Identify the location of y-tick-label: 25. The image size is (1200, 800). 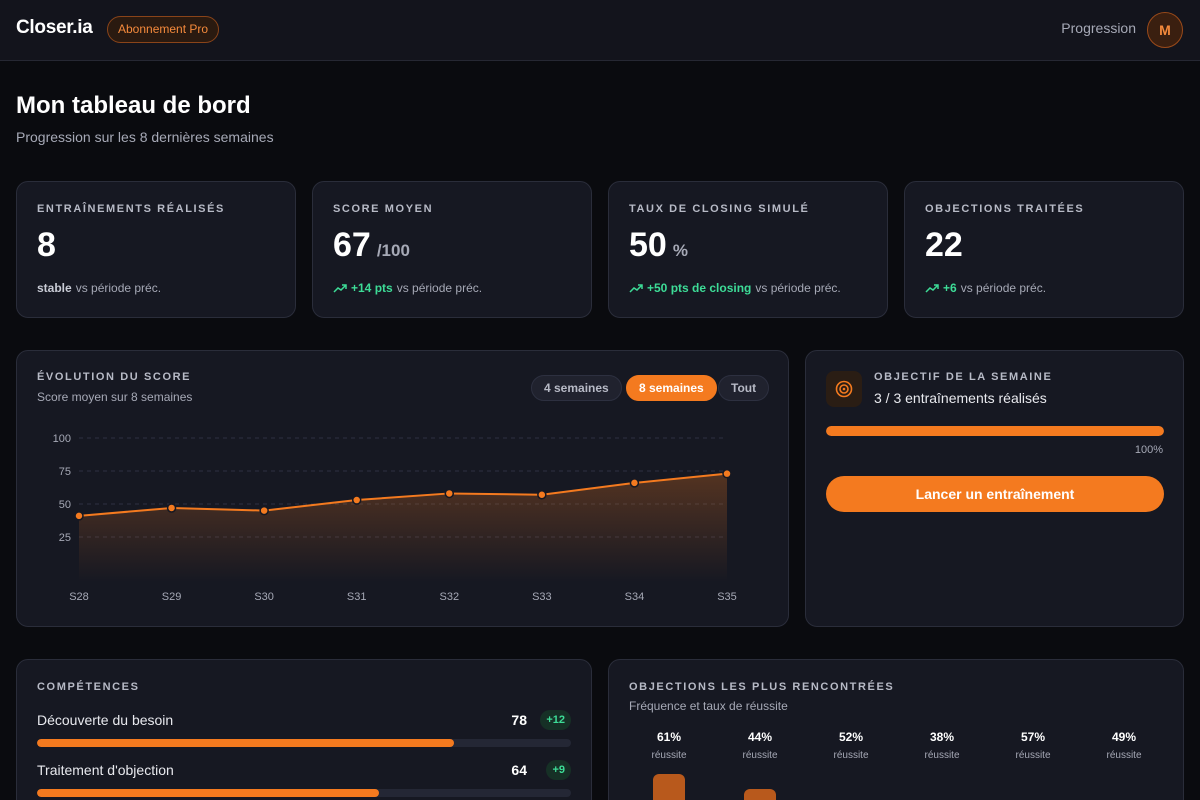
(65, 538).